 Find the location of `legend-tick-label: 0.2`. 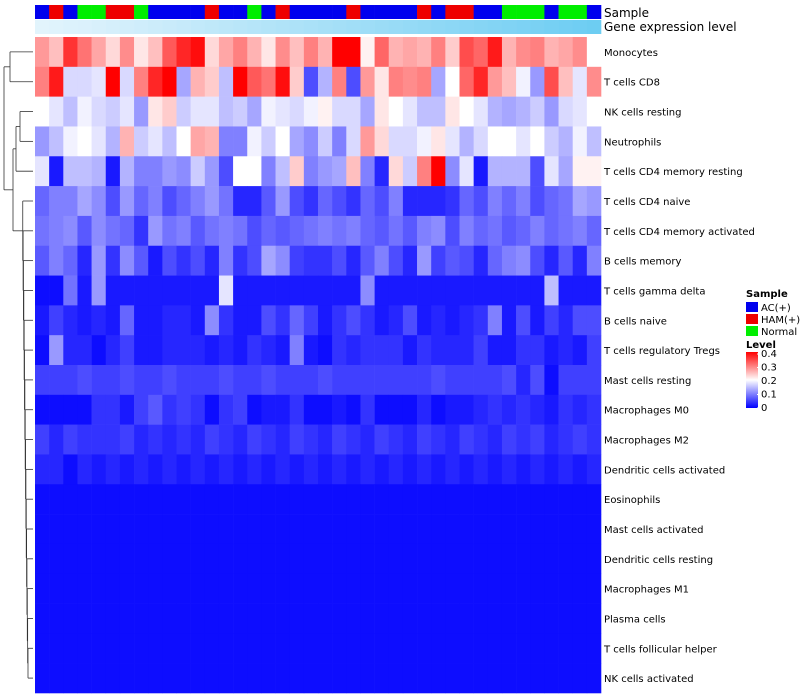

legend-tick-label: 0.2 is located at coordinates (769, 381).